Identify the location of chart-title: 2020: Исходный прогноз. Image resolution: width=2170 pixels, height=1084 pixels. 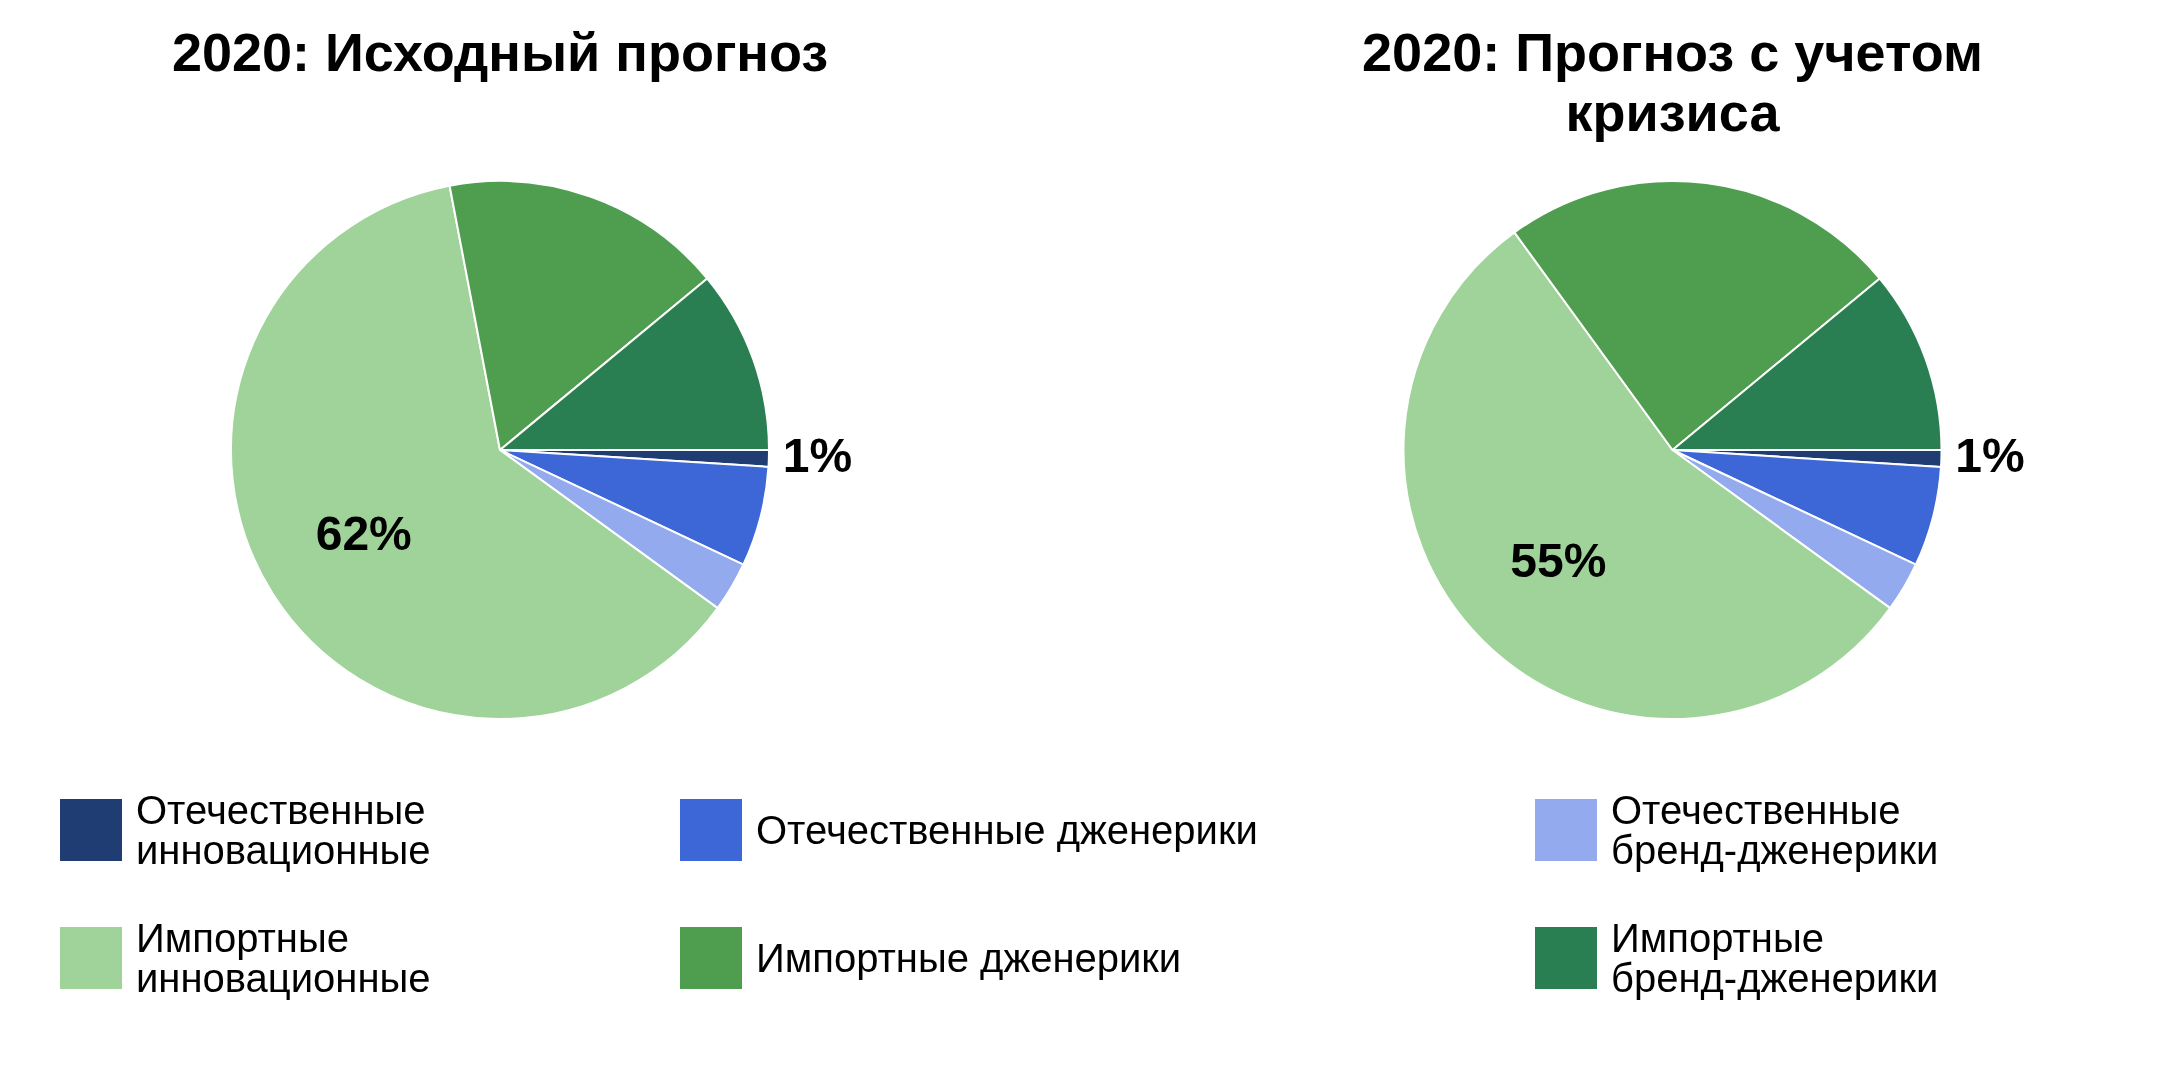
(500, 52).